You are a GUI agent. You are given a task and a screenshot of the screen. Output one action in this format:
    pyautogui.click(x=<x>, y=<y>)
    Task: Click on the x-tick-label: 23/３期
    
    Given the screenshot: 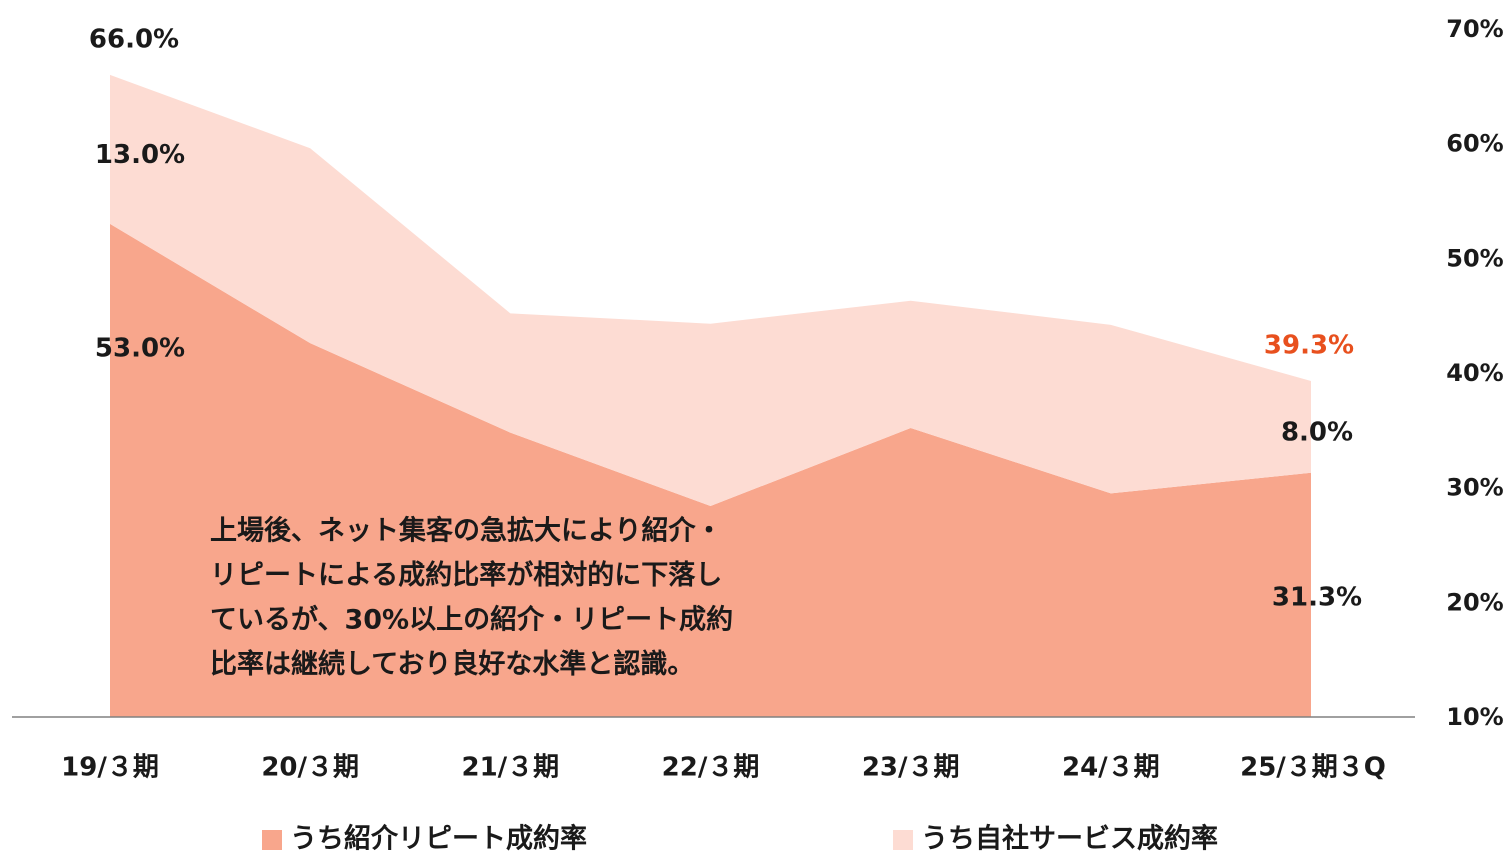 What is the action you would take?
    pyautogui.click(x=911, y=768)
    